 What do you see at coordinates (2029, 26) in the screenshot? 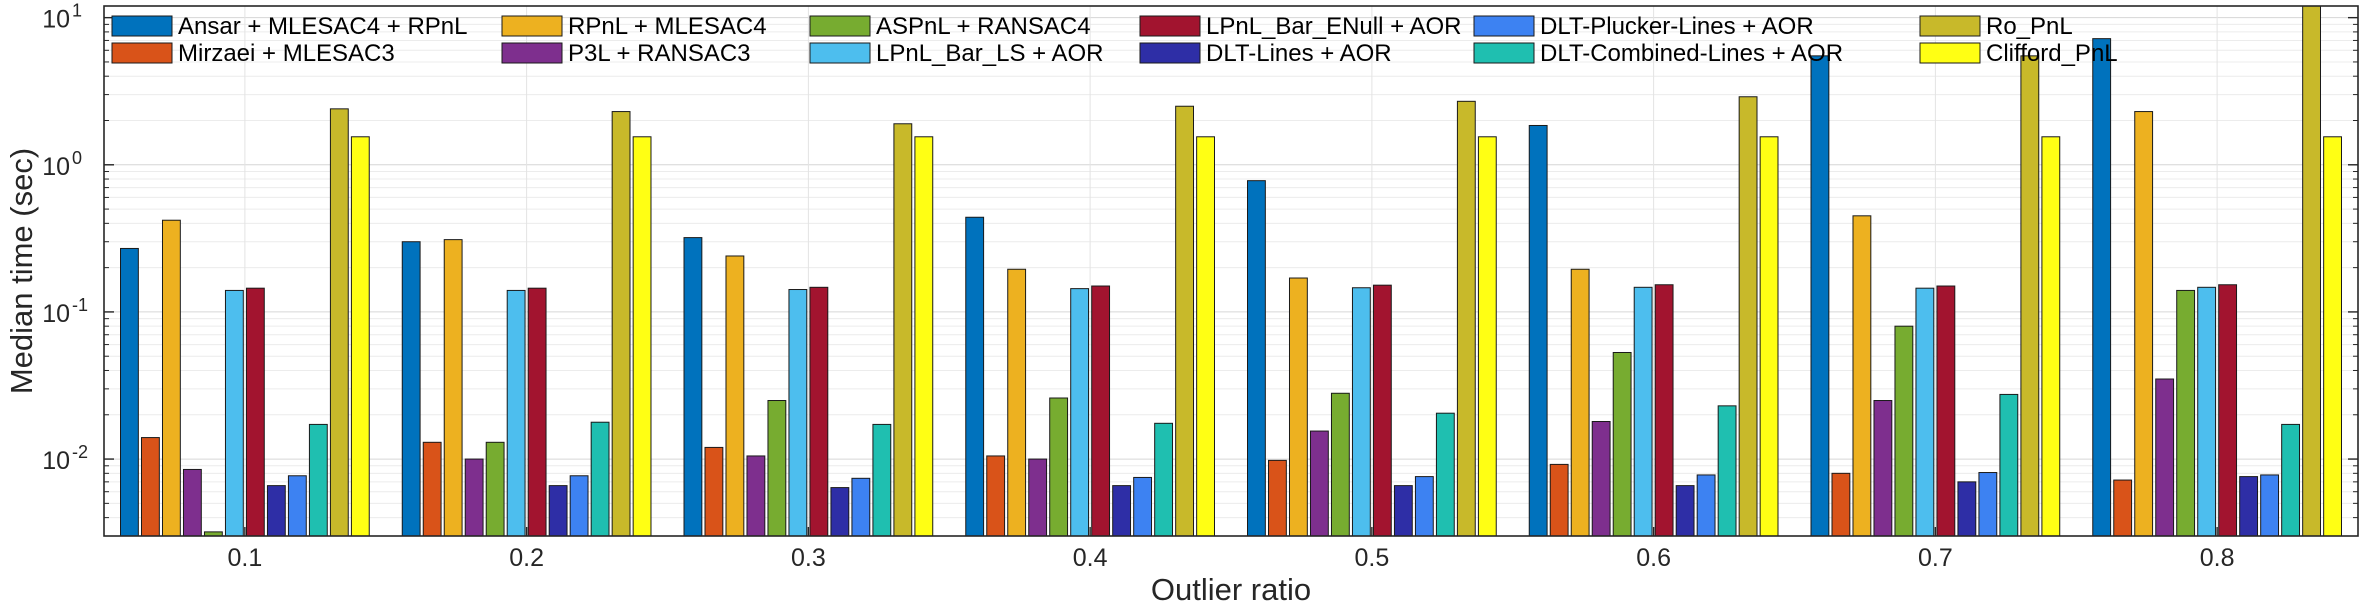
I see `legend-label: Ro_PnL` at bounding box center [2029, 26].